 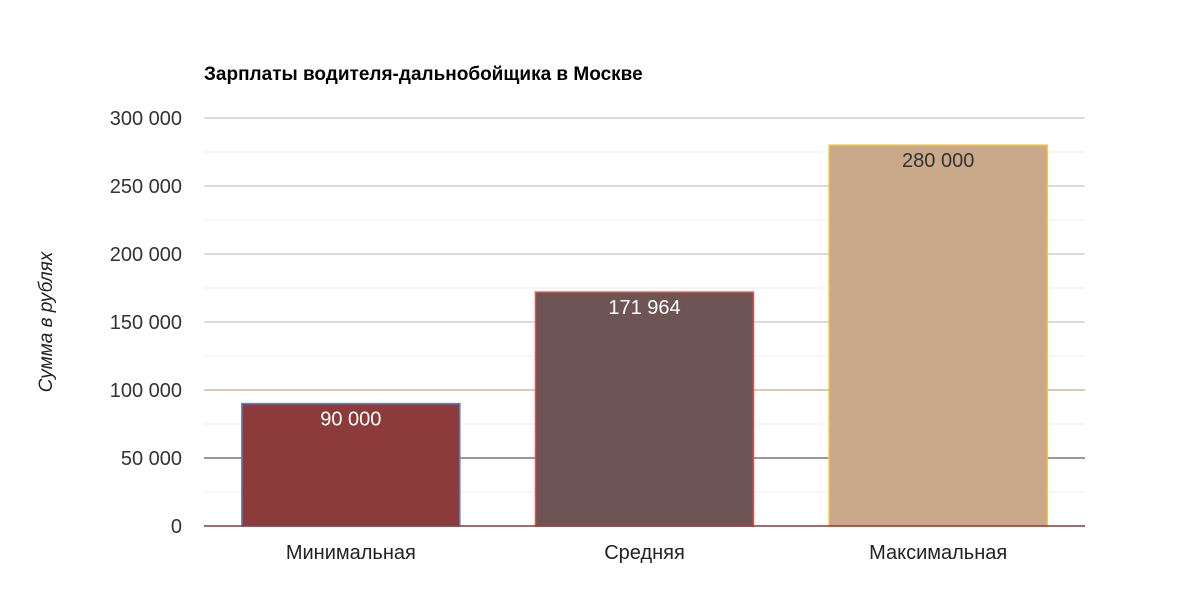 What do you see at coordinates (46, 321) in the screenshot?
I see `y-axis-label: Сумма в рублях` at bounding box center [46, 321].